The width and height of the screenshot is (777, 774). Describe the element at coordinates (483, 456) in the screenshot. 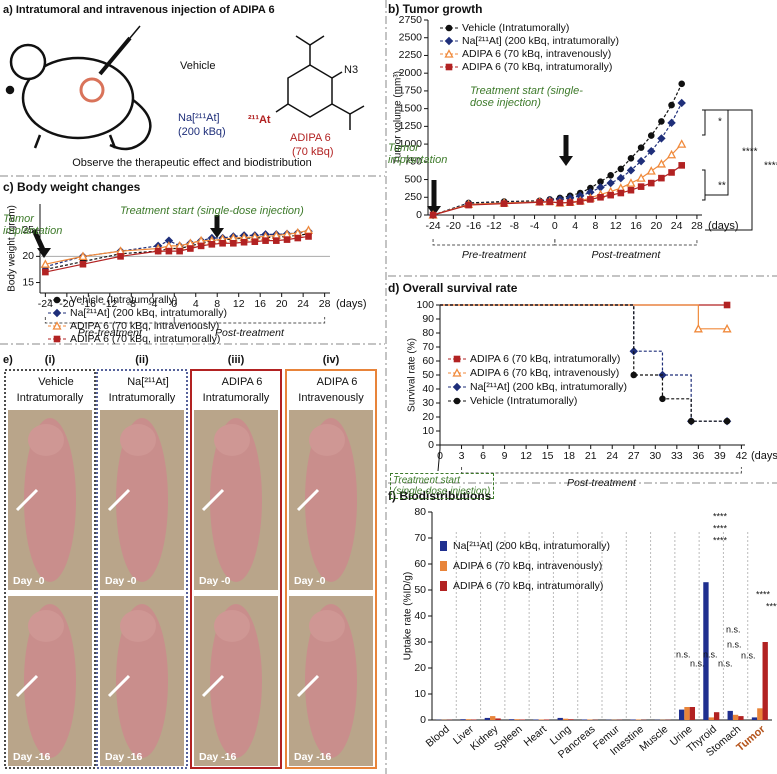

I see `x-tick-label: 6` at that location.